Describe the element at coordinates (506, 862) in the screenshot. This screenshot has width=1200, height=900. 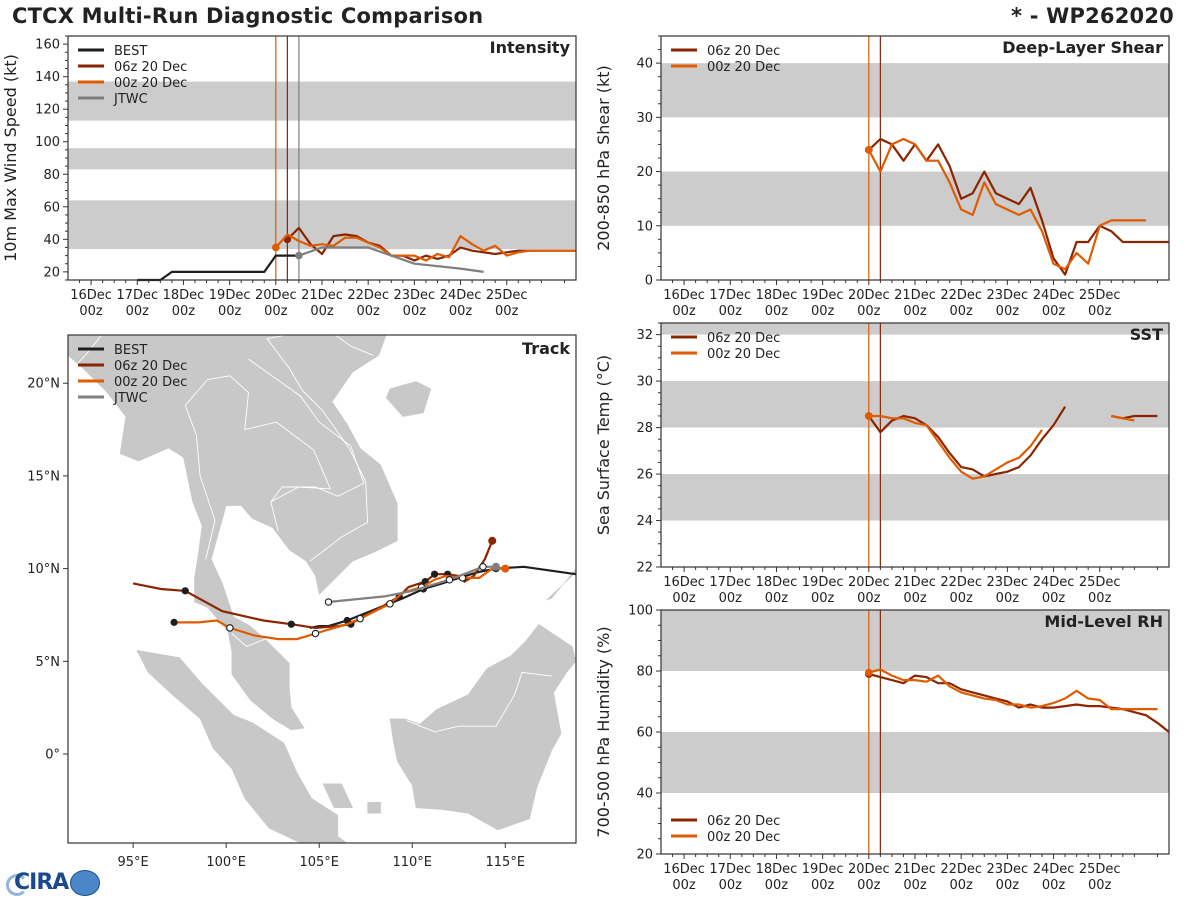
I see `track-xtick-label: 115°E` at that location.